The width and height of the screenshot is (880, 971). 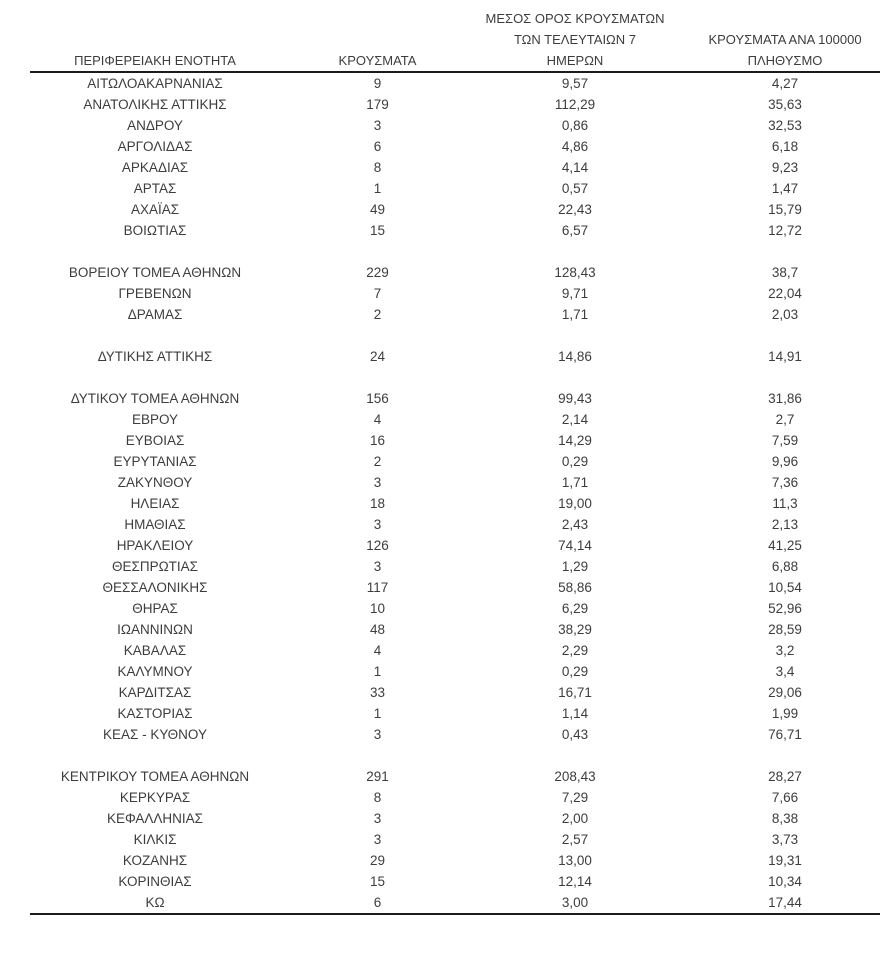 What do you see at coordinates (377, 272) in the screenshot?
I see `cell-cases: 229` at bounding box center [377, 272].